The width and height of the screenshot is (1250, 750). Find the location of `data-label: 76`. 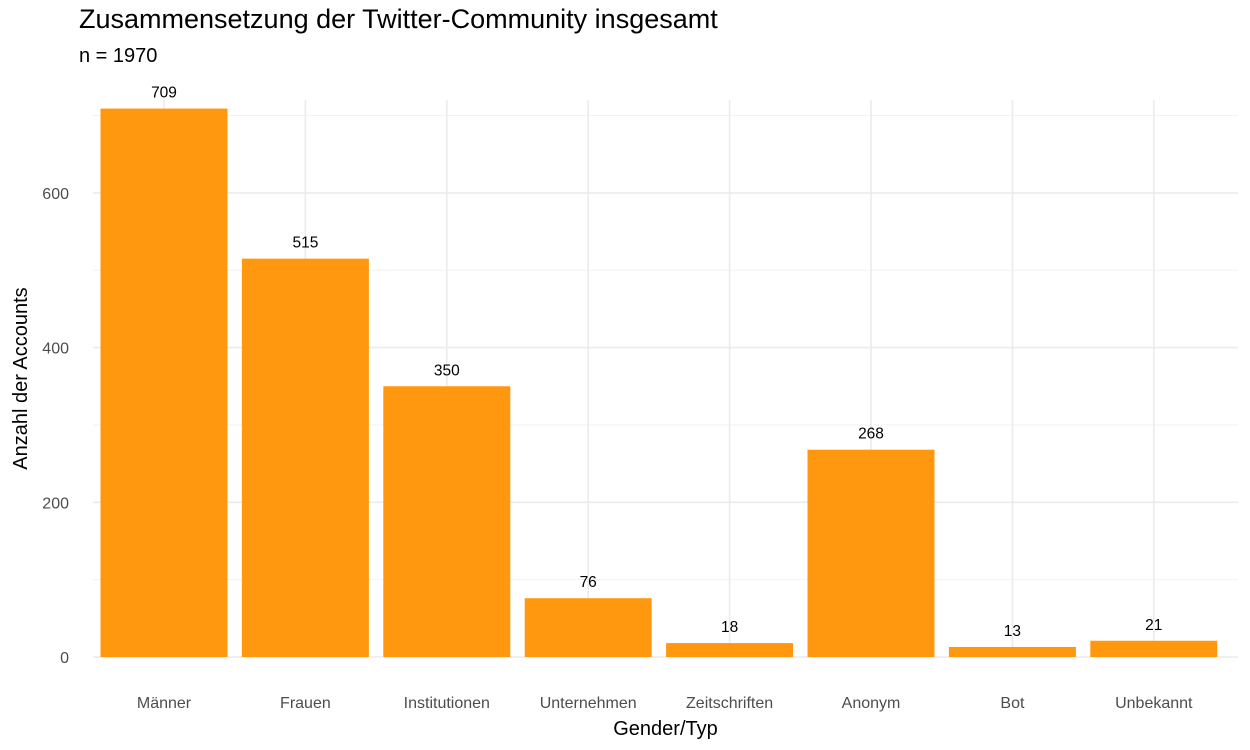

data-label: 76 is located at coordinates (588, 582).